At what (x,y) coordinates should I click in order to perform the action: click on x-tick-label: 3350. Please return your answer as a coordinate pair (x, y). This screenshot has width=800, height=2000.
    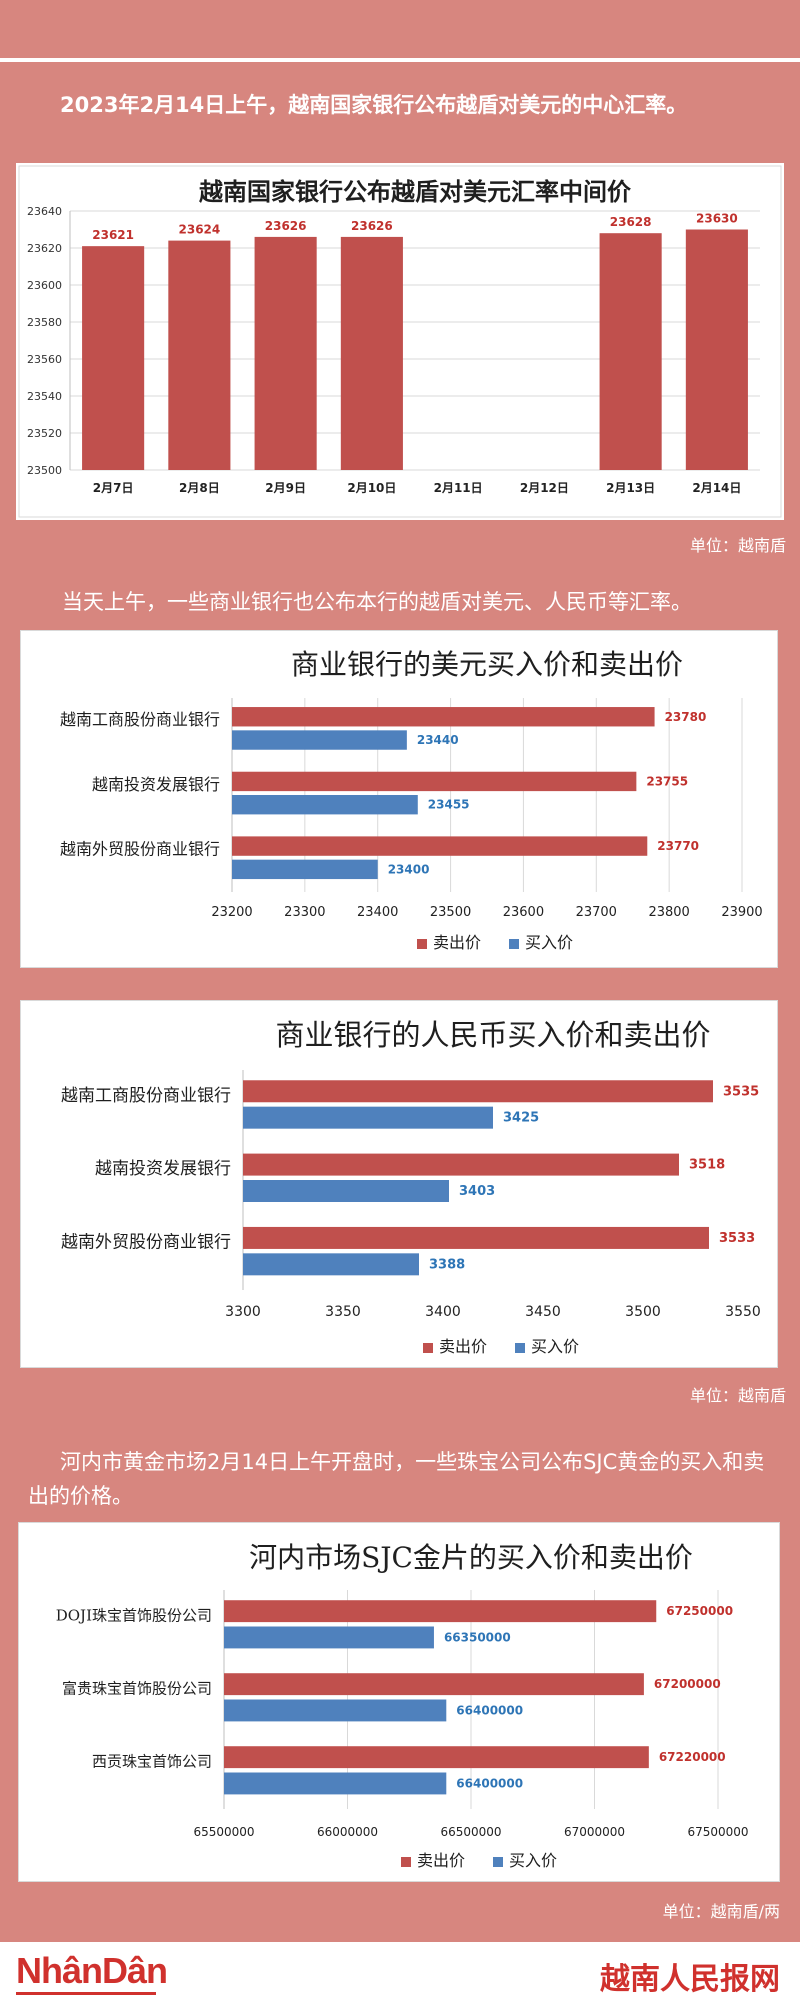
    Looking at the image, I should click on (343, 1312).